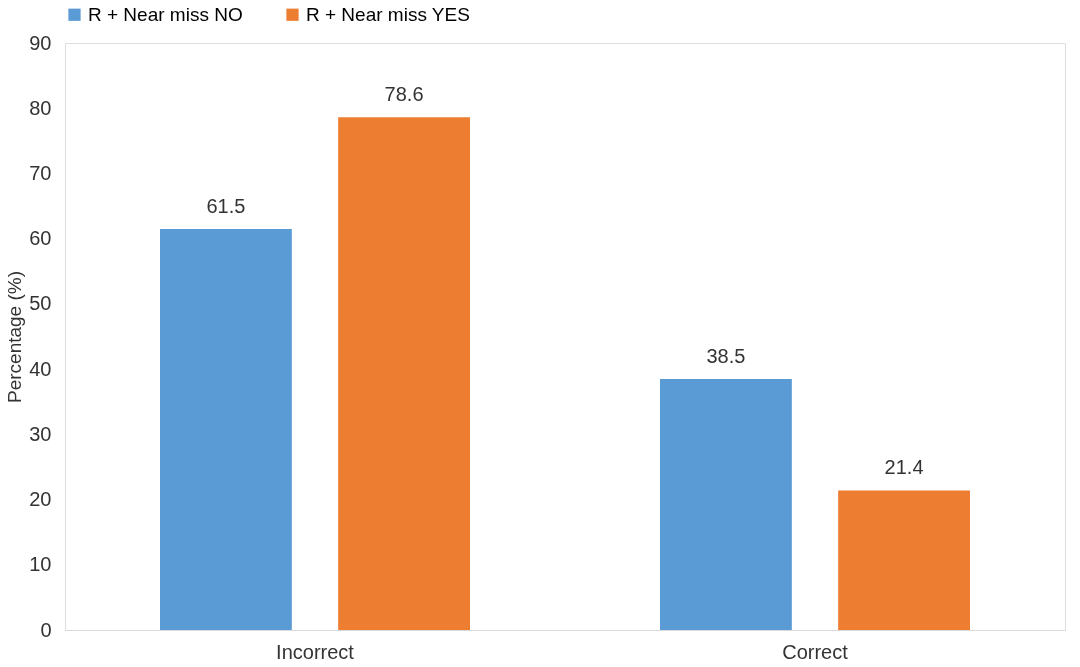 The height and width of the screenshot is (667, 1080). Describe the element at coordinates (40, 564) in the screenshot. I see `y-tick-label: 10` at that location.